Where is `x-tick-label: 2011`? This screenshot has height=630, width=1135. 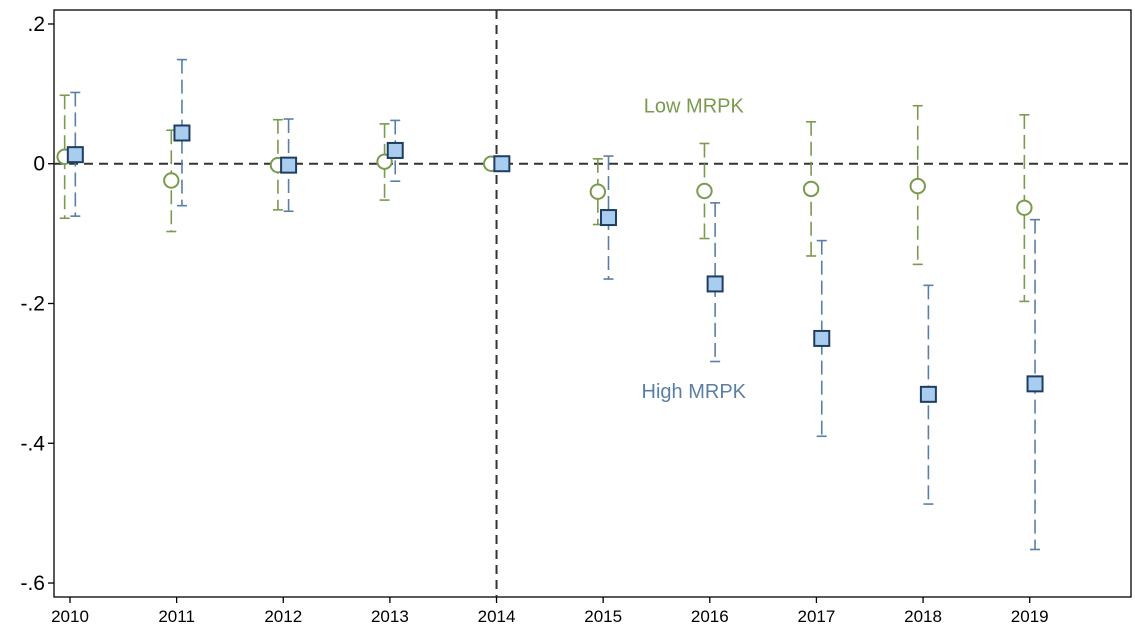
x-tick-label: 2011 is located at coordinates (176, 616).